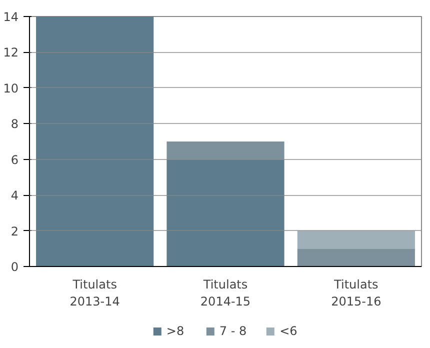  What do you see at coordinates (176, 331) in the screenshot?
I see `legend-label: >8` at bounding box center [176, 331].